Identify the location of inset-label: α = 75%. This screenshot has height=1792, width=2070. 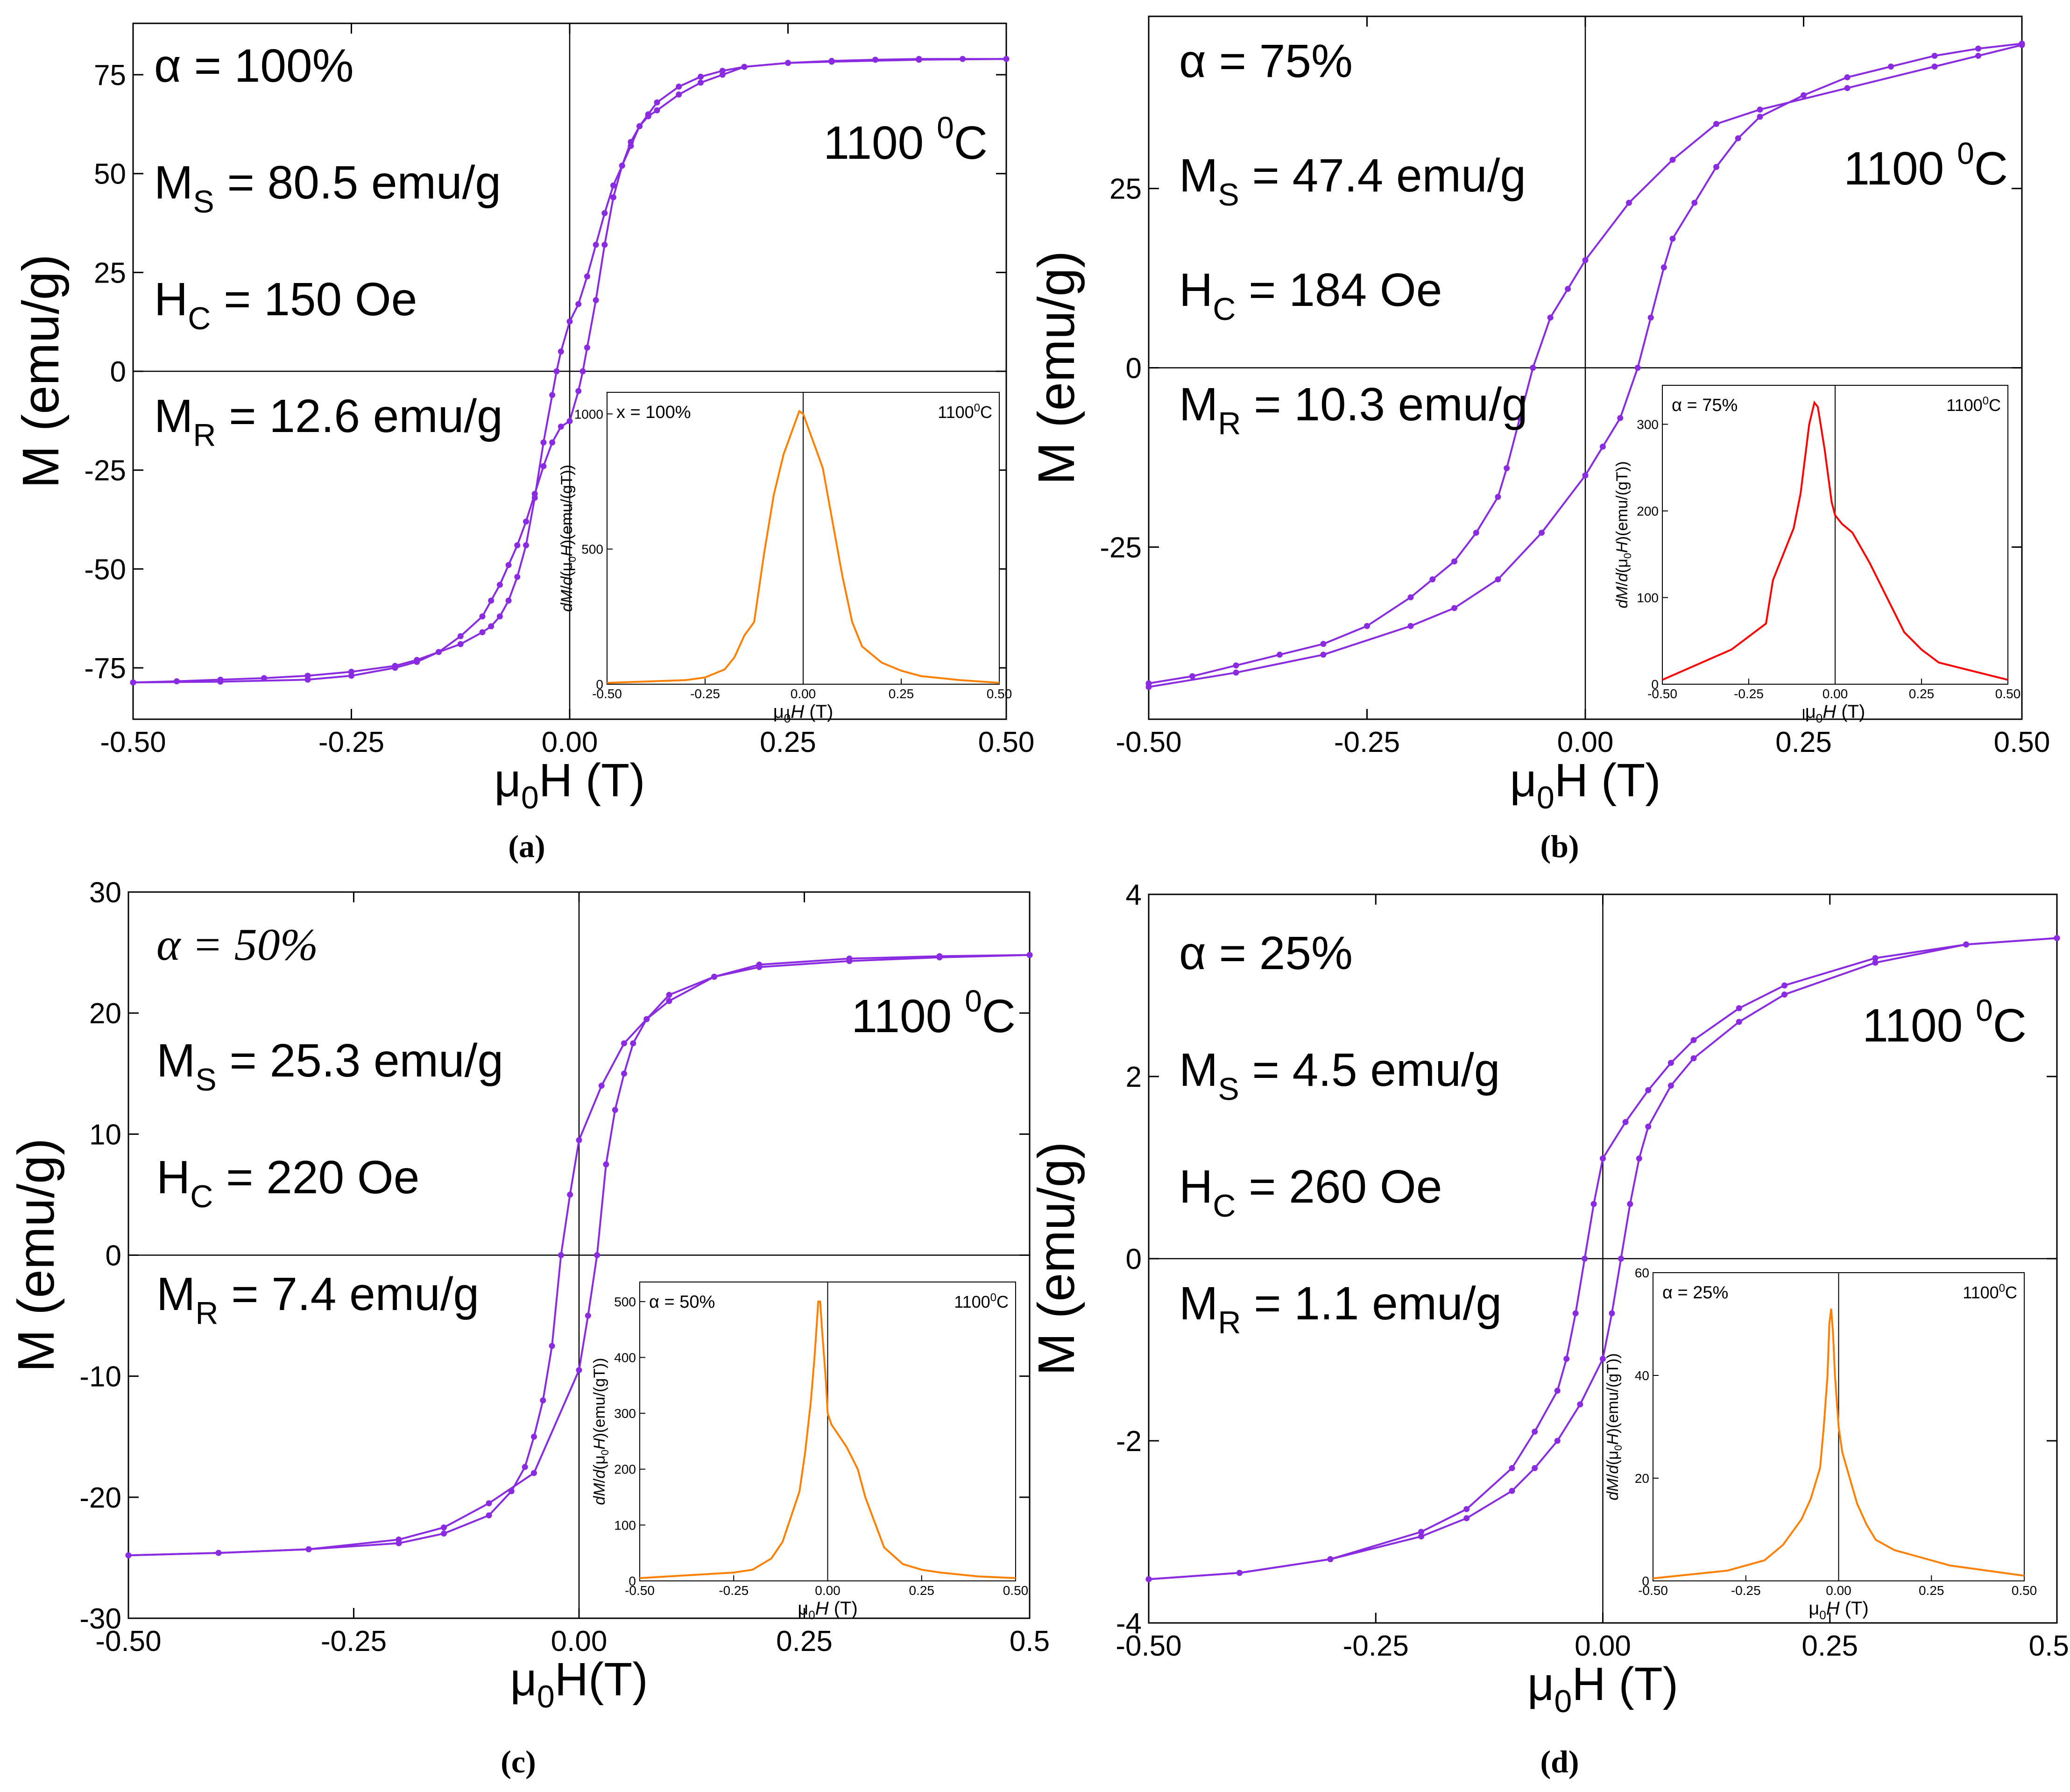
(1705, 405).